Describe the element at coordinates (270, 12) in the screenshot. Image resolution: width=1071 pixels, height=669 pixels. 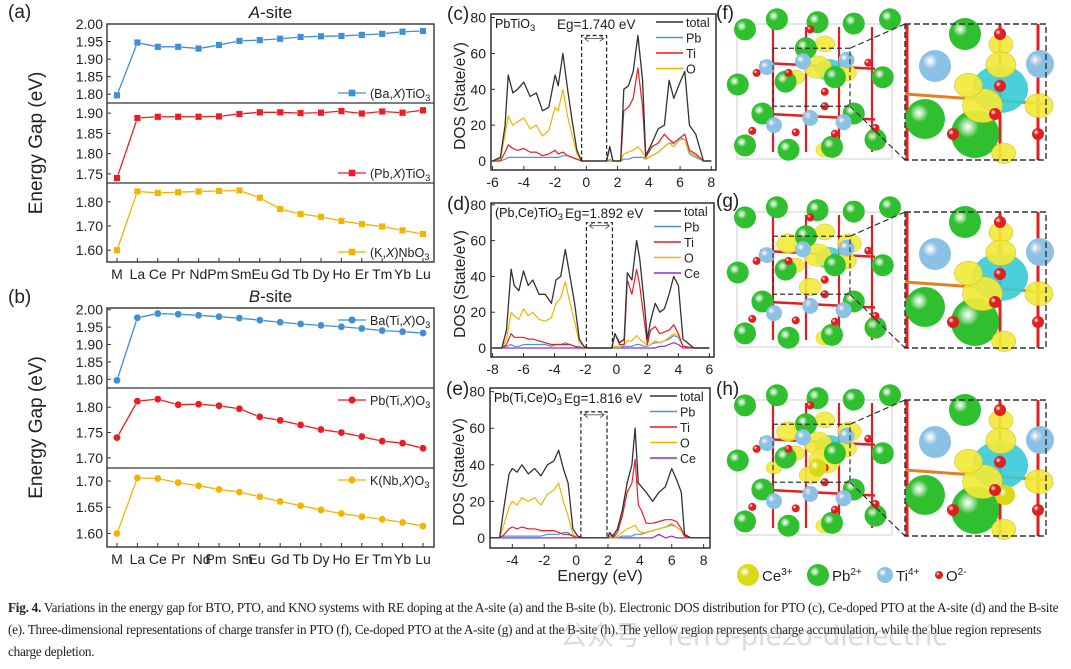
I see `panel-title: A-site` at that location.